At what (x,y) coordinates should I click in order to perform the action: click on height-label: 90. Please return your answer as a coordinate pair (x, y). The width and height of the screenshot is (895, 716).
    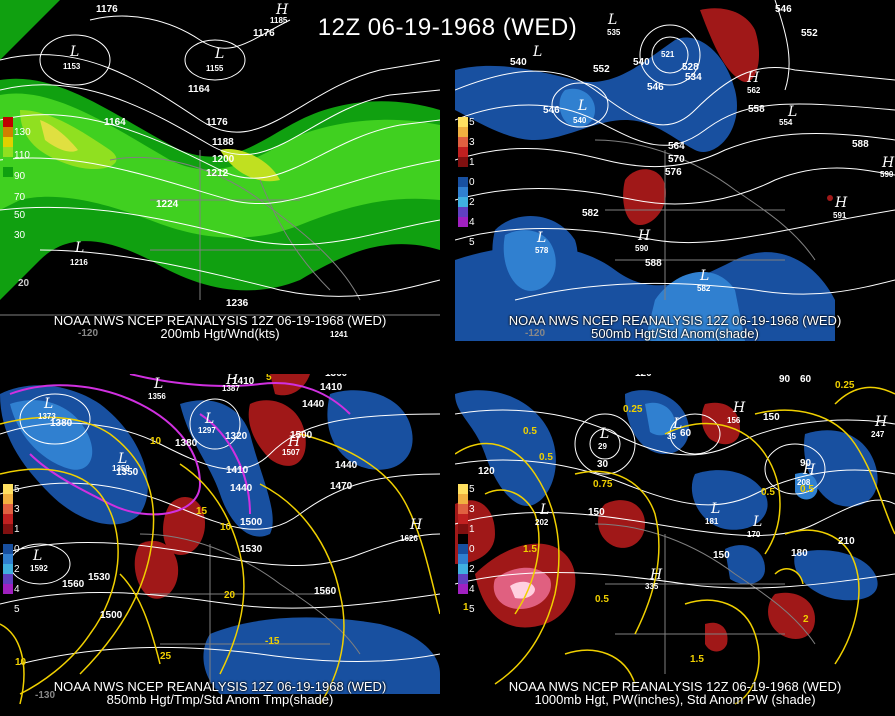
    Looking at the image, I should click on (806, 463).